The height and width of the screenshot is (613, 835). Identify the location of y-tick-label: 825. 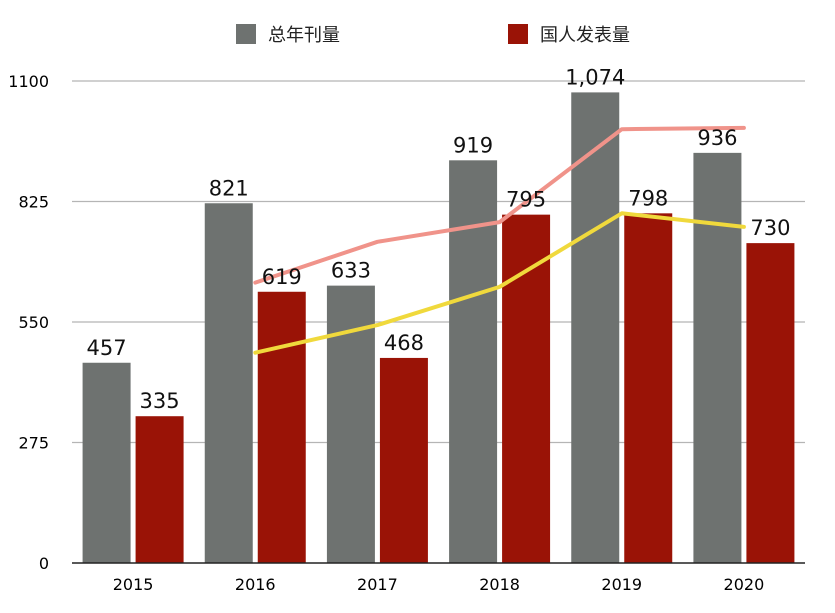
(33, 202).